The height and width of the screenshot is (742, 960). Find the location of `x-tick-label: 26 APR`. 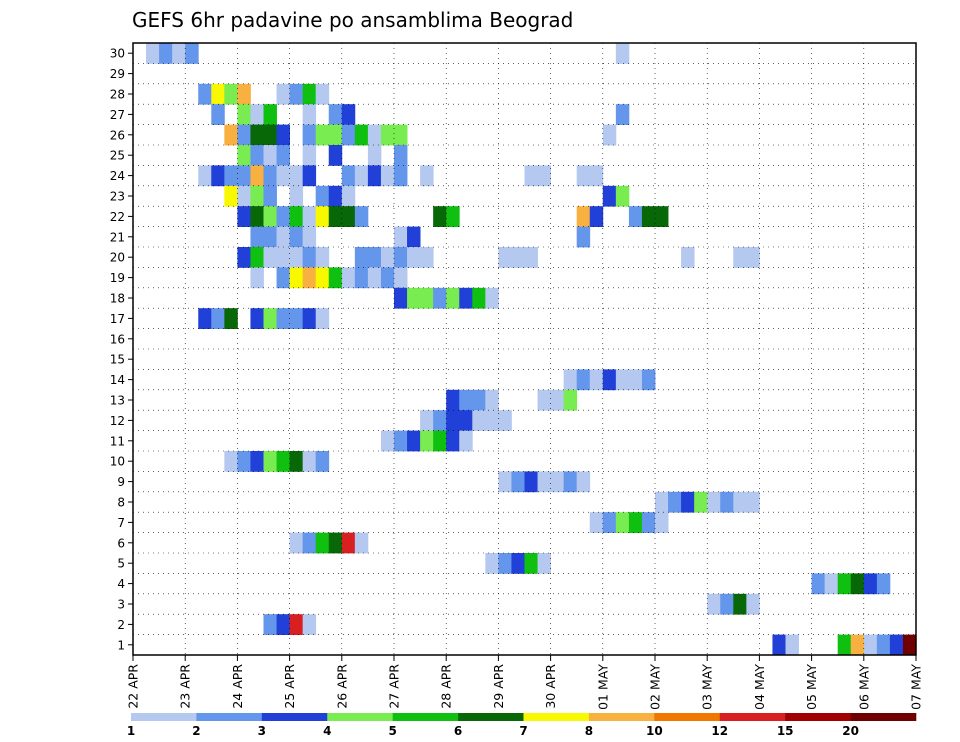

x-tick-label: 26 APR is located at coordinates (341, 686).